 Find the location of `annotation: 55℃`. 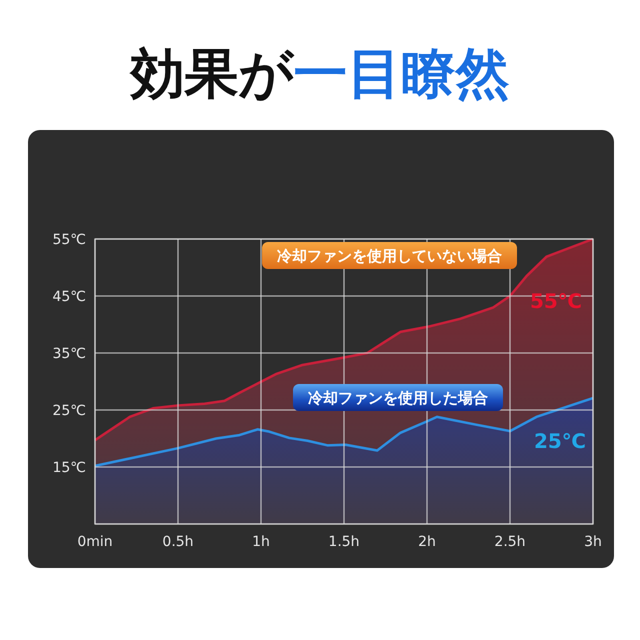

annotation: 55℃ is located at coordinates (556, 301).